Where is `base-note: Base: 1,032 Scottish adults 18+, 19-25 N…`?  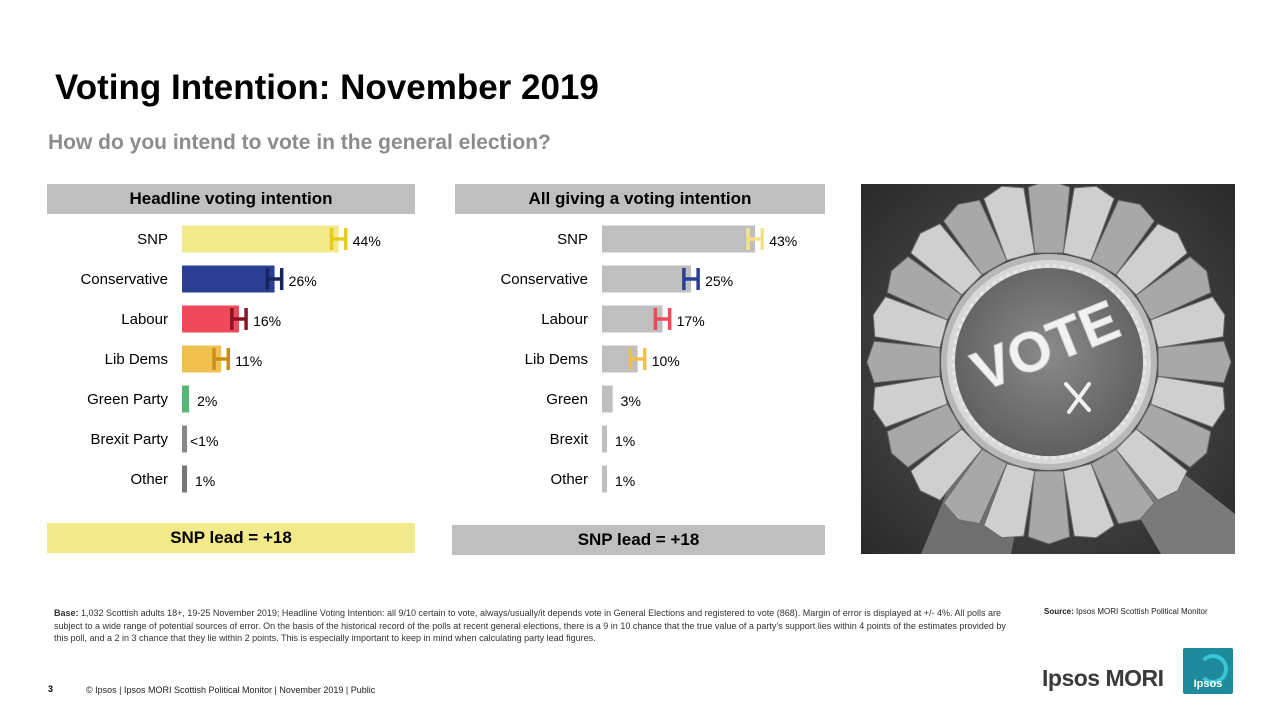
base-note: Base: 1,032 Scottish adults 18+, 19-25 N… is located at coordinates (534, 626).